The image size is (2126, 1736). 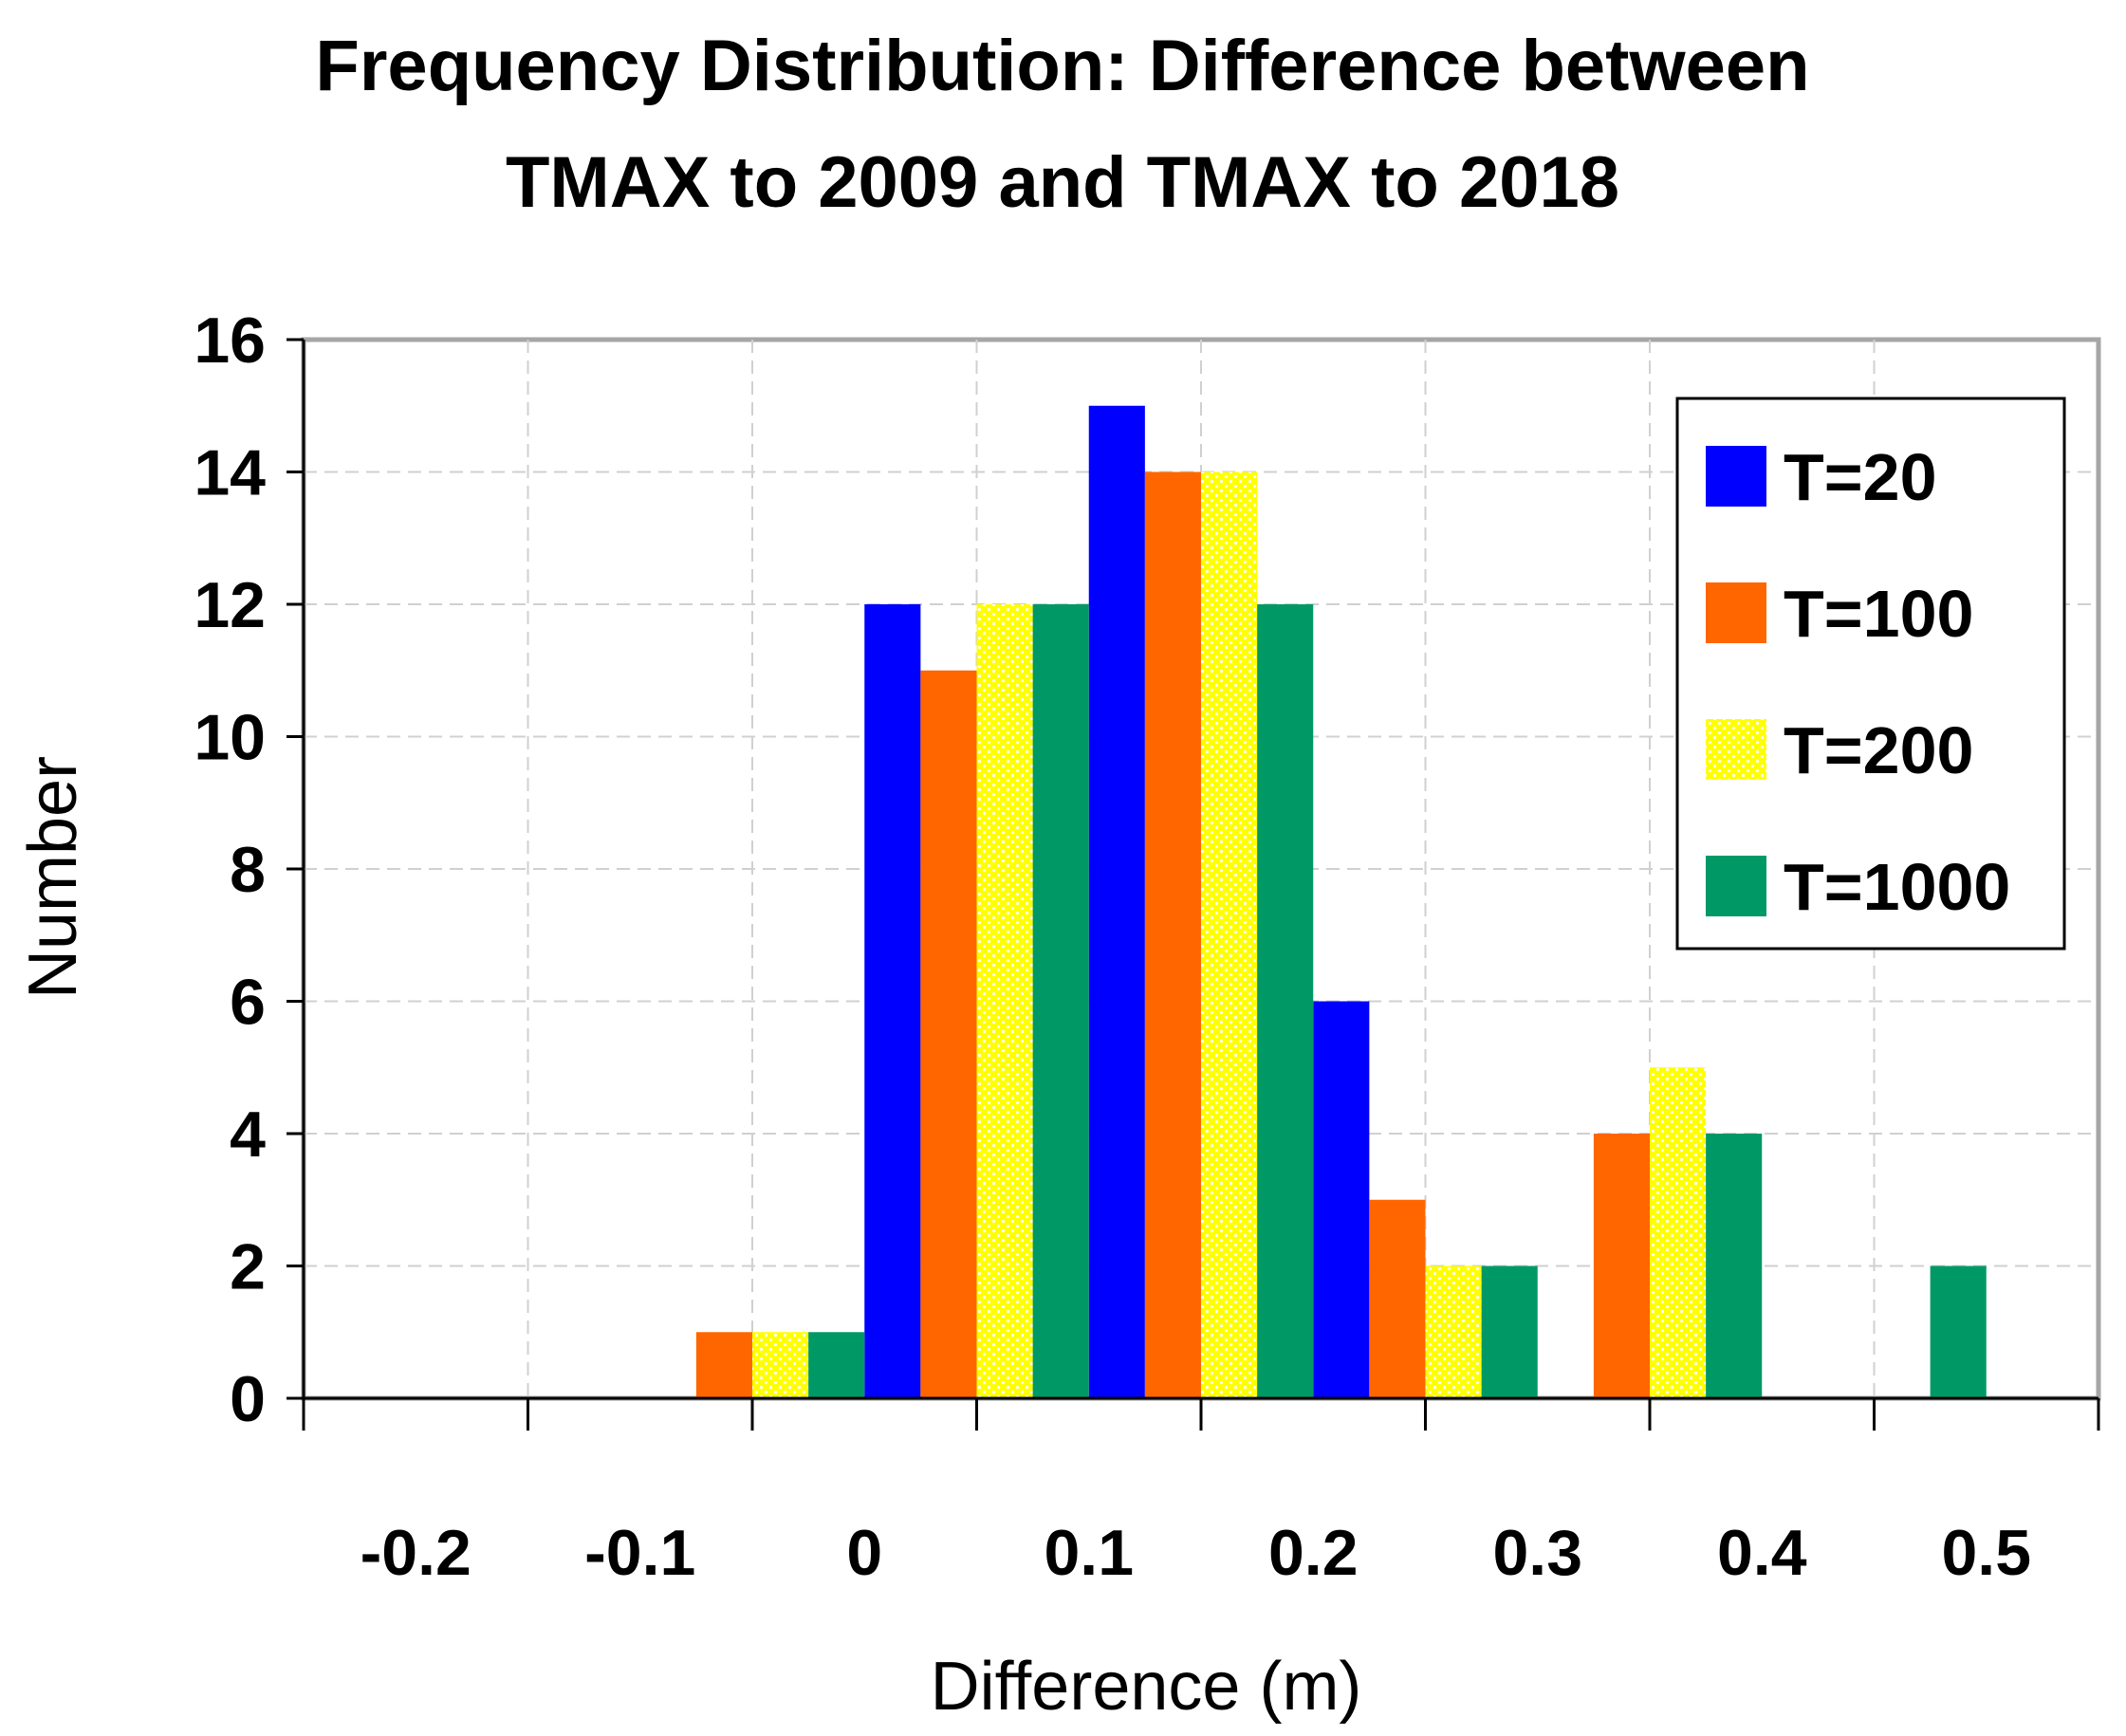 What do you see at coordinates (415, 1553) in the screenshot?
I see `x-tick-label: -0.2` at bounding box center [415, 1553].